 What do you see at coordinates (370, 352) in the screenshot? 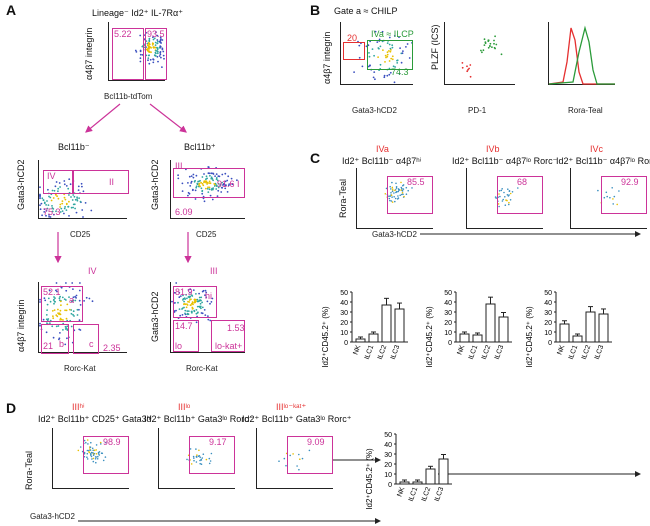
I see `category-label: ILC1` at bounding box center [370, 352].